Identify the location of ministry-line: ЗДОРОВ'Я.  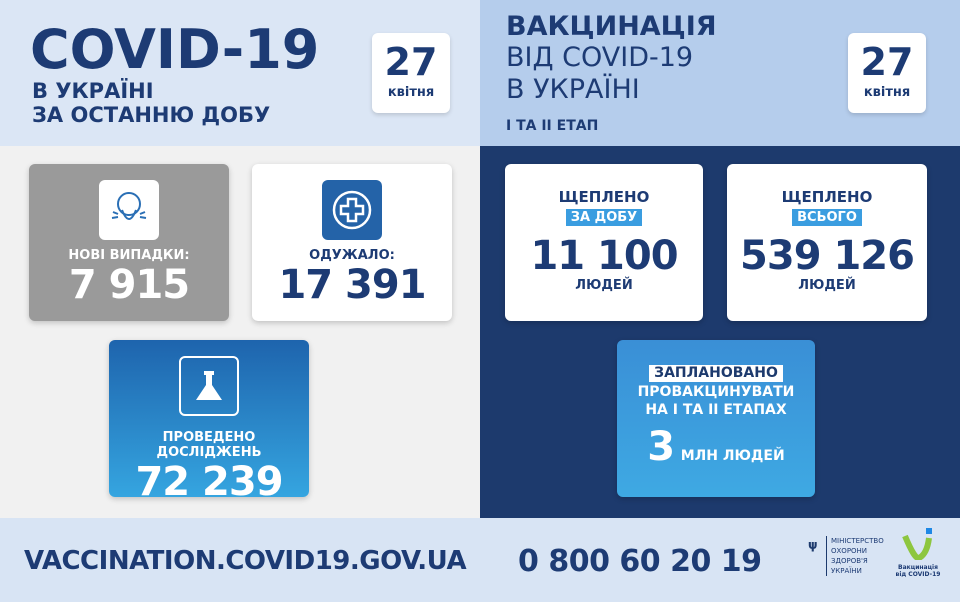
(849, 561).